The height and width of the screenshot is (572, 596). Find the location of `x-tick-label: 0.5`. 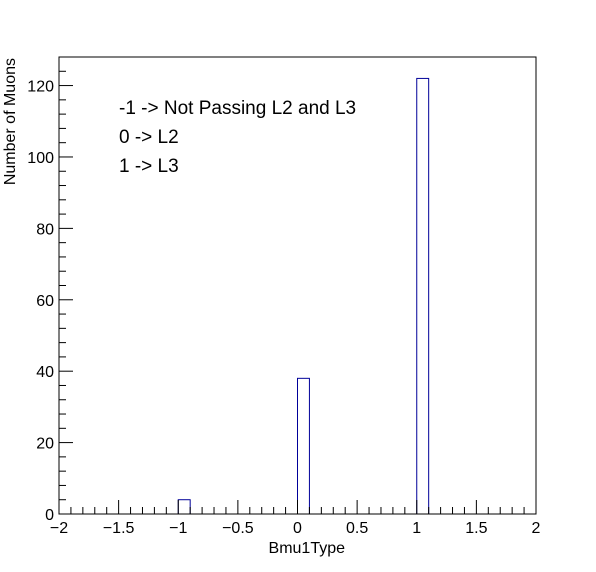

x-tick-label: 0.5 is located at coordinates (357, 528).